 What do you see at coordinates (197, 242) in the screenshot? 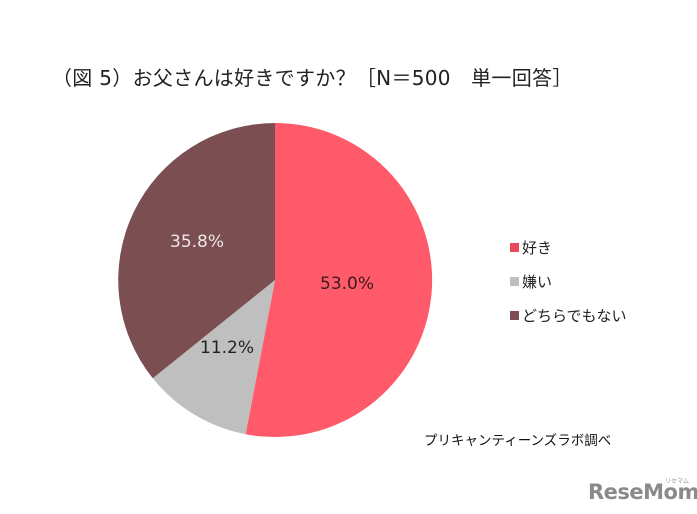
I see `slice-label-neither: 35.8%` at bounding box center [197, 242].